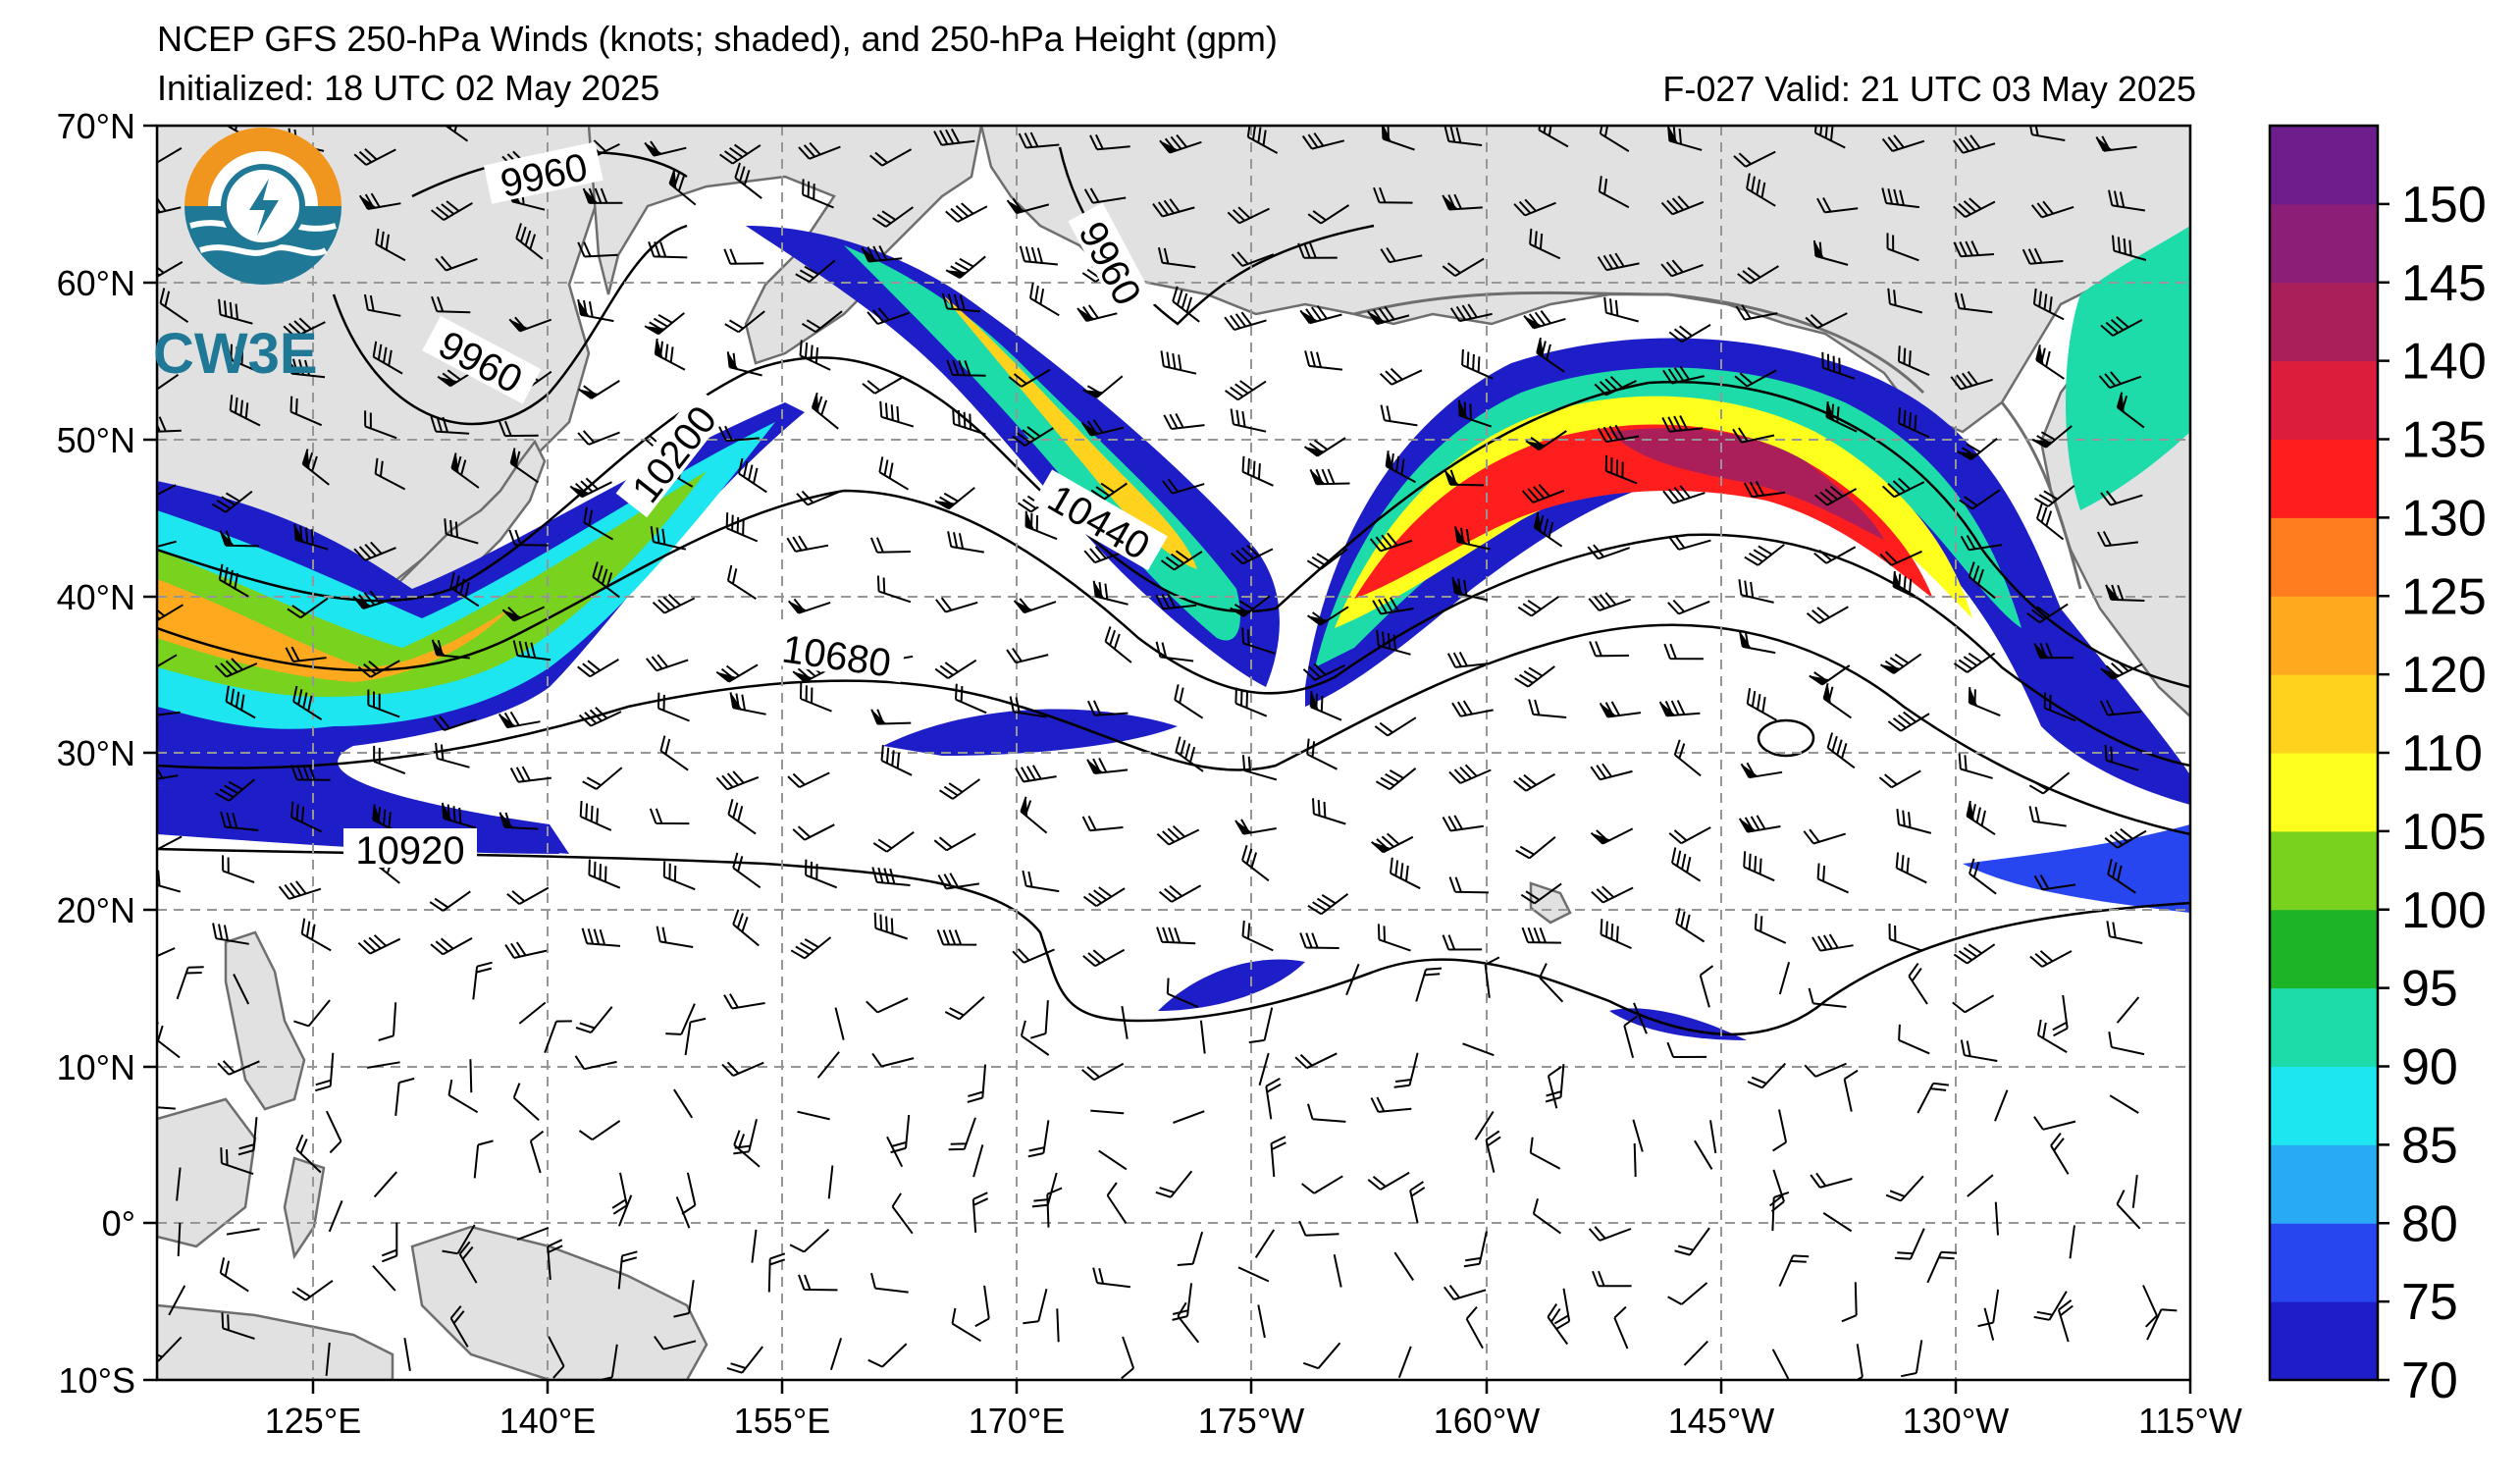  Describe the element at coordinates (2429, 1302) in the screenshot. I see `colorbar-label: 75` at that location.